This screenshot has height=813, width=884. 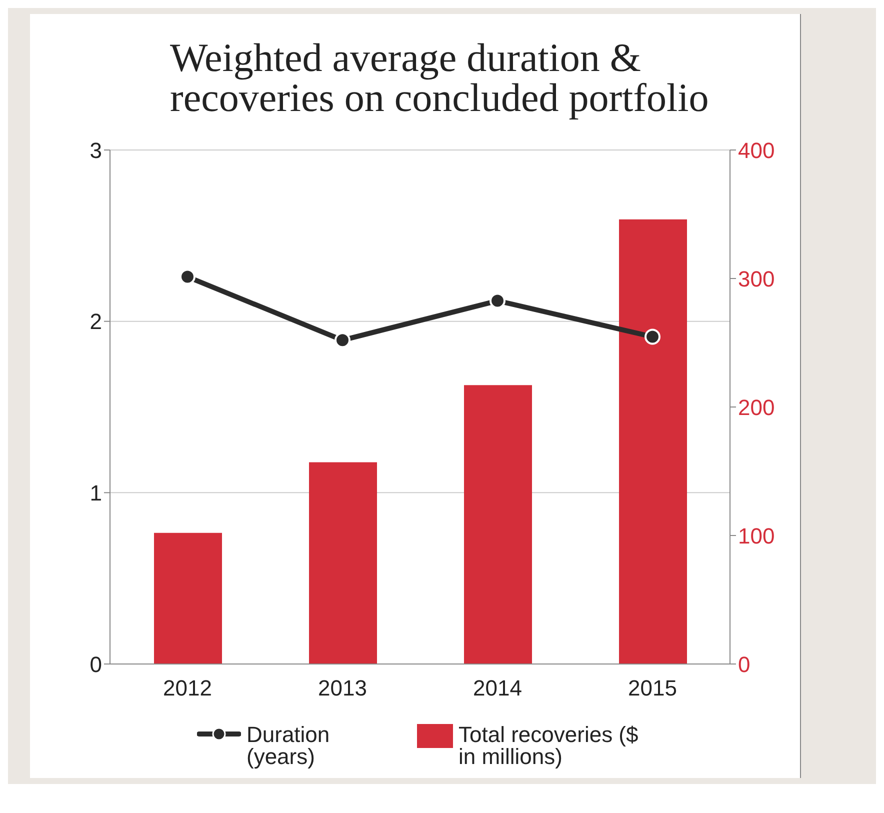 I want to click on x-tick-label: 2014, so click(x=497, y=688).